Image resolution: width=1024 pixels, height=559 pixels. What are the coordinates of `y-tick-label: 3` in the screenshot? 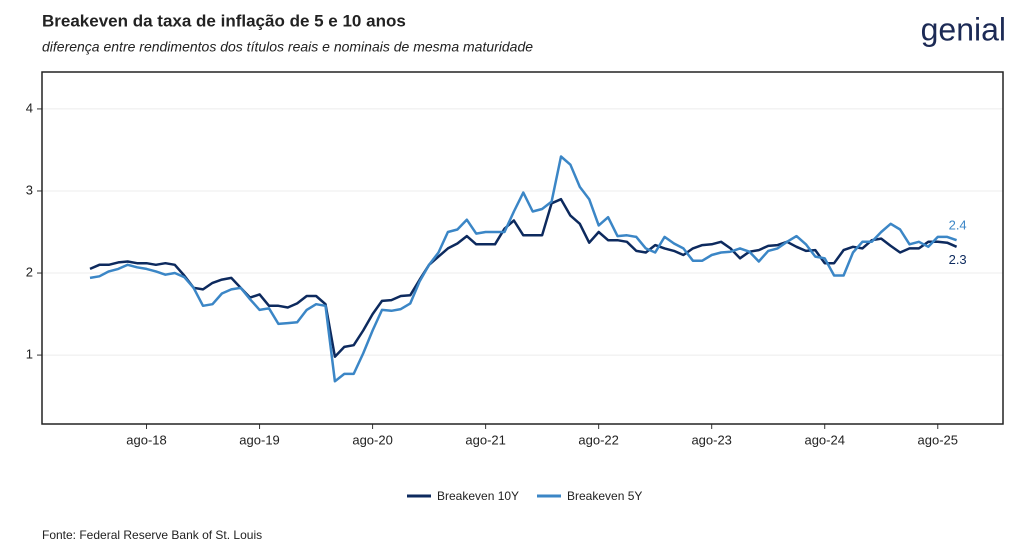 It's located at (29, 189).